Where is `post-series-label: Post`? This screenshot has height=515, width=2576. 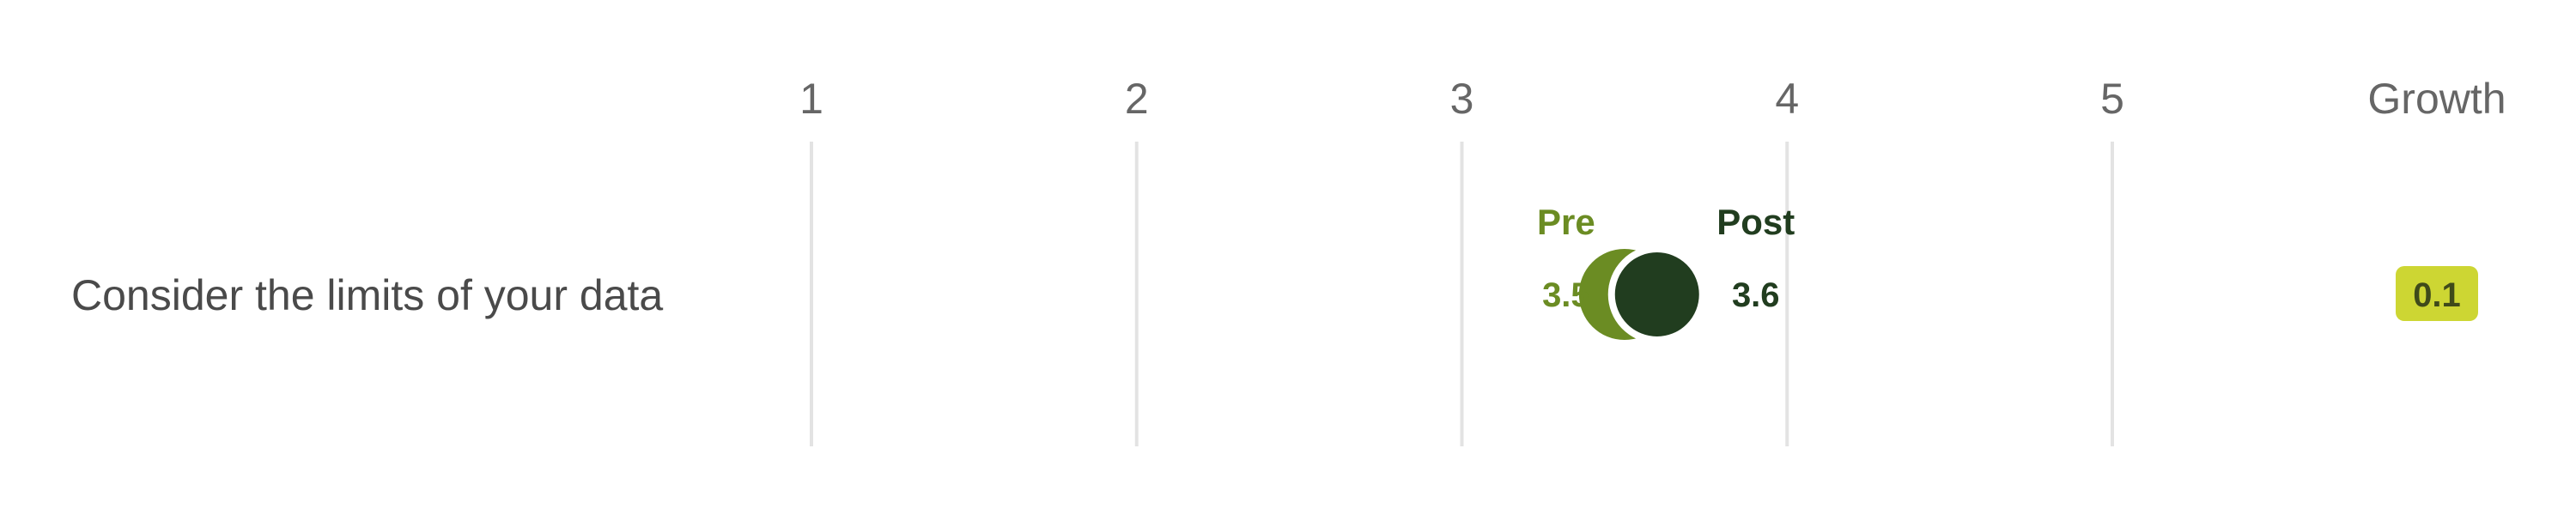
post-series-label: Post is located at coordinates (1755, 222).